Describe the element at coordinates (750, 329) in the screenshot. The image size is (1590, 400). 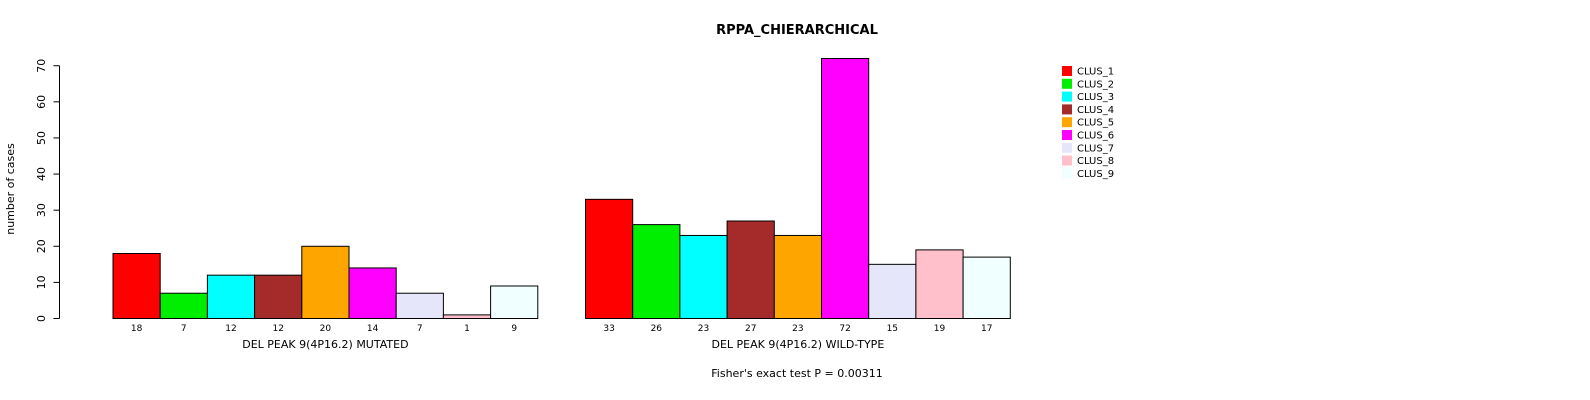
I see `bar-count-label: 27` at that location.